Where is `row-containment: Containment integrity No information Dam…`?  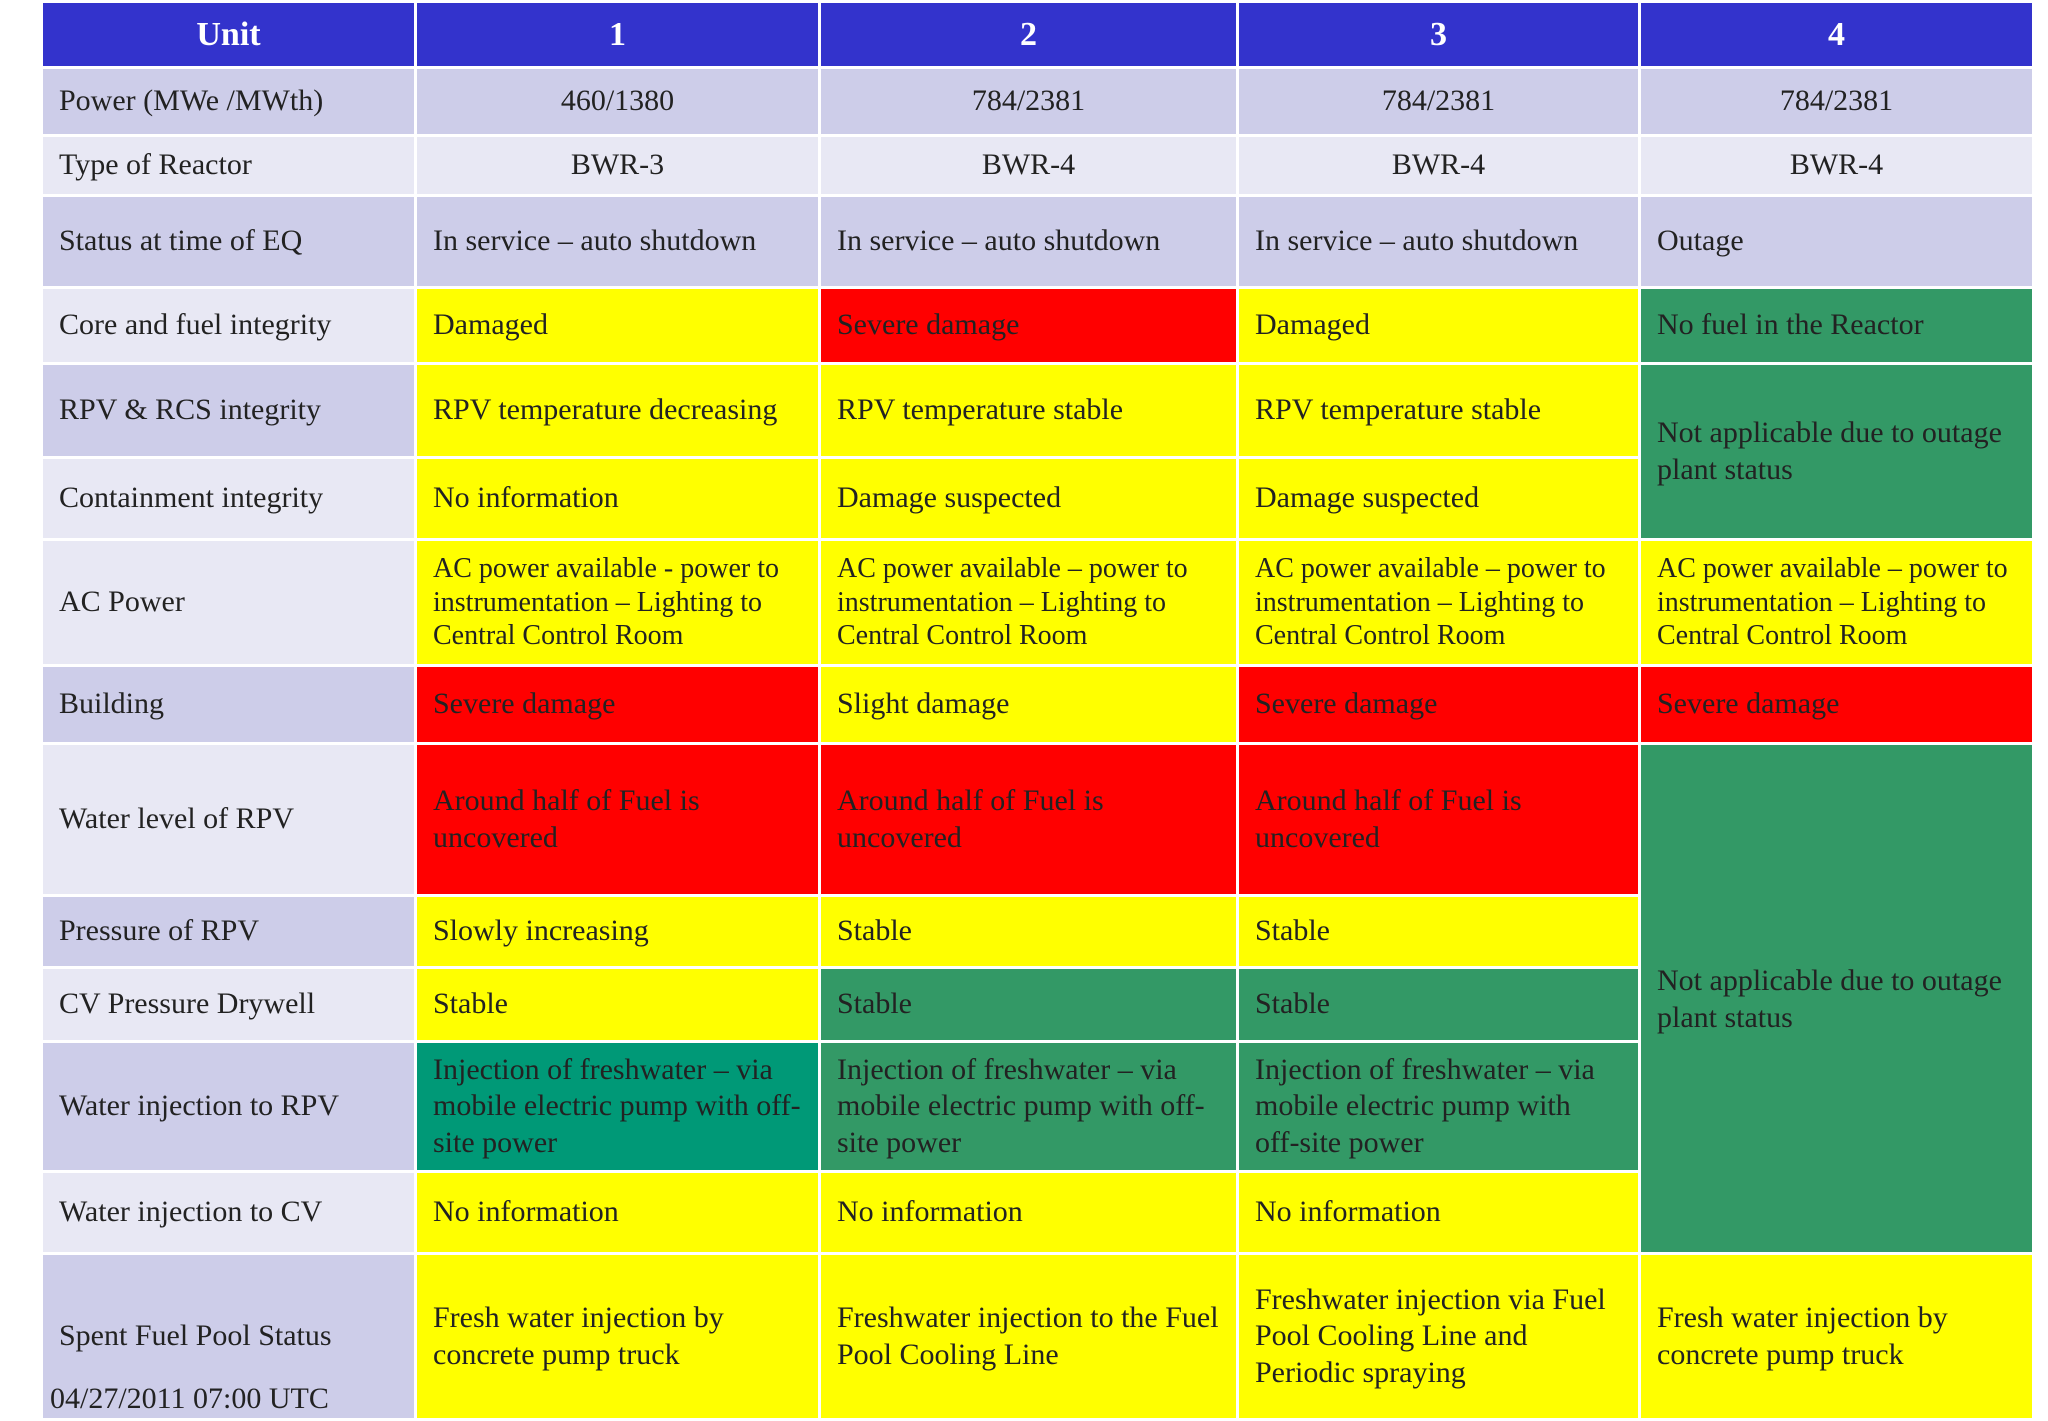
row-containment: Containment integrity No information Dam… is located at coordinates (1037, 498).